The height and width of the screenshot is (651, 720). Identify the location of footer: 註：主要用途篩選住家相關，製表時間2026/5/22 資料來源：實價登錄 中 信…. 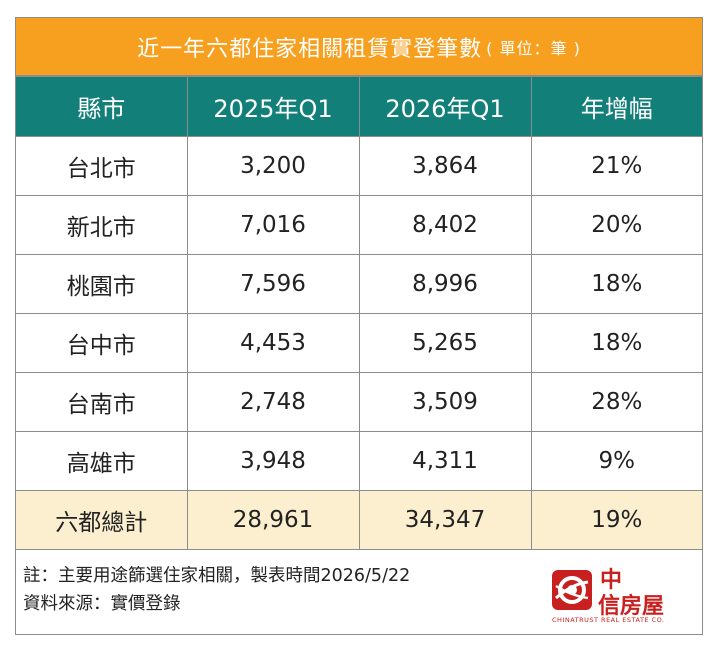
(359, 591).